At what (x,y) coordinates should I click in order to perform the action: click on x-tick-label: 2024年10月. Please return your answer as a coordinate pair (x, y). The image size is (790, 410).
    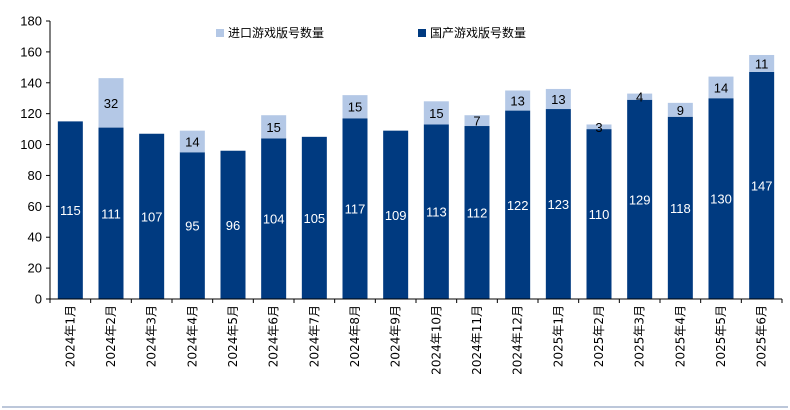
    Looking at the image, I should click on (436, 340).